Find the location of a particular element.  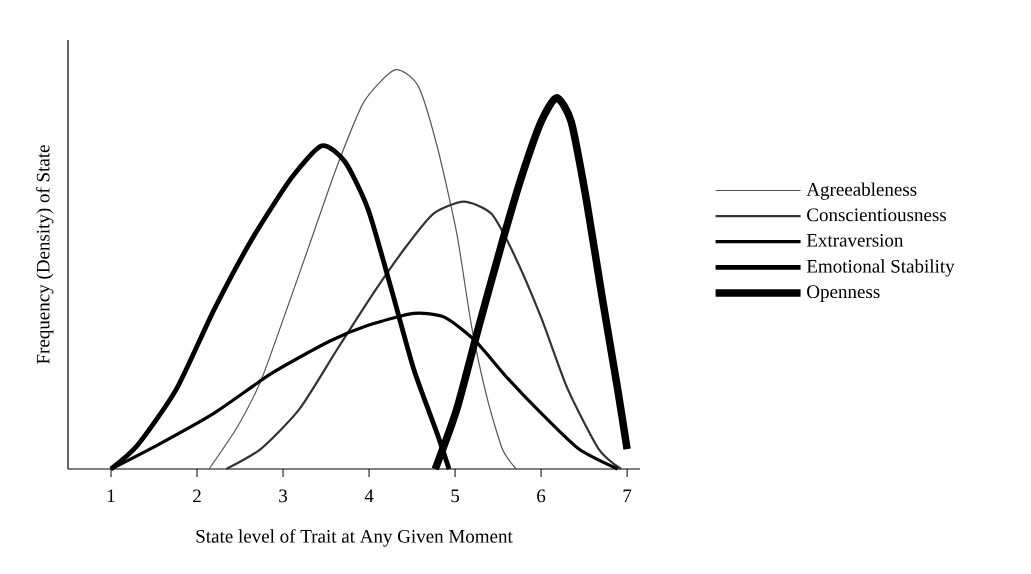

x-tick-label: 4 is located at coordinates (369, 496).